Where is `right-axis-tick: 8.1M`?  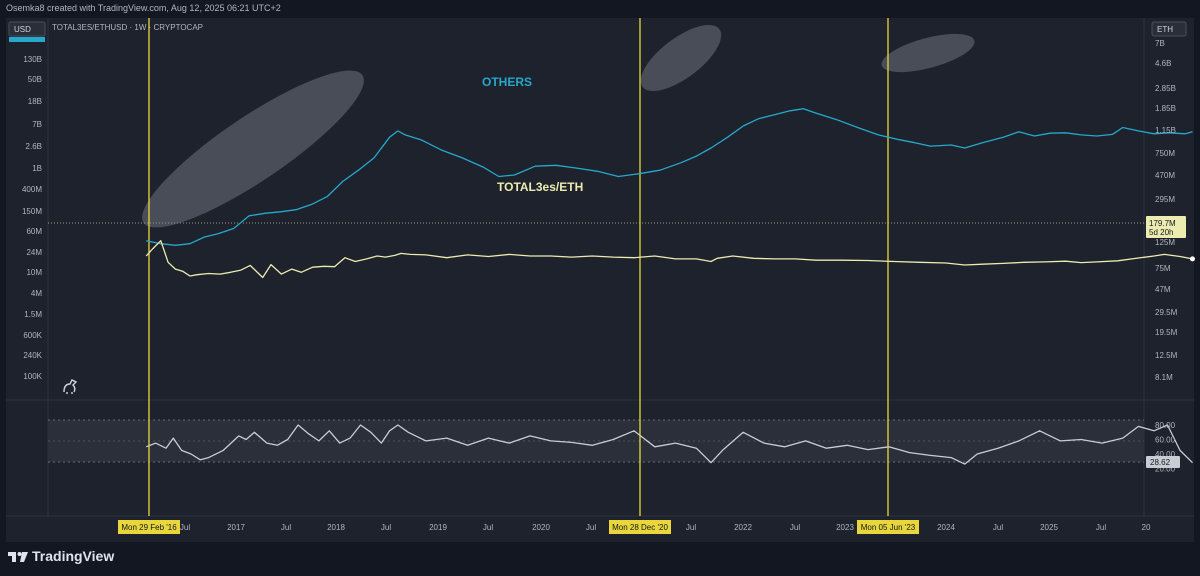 right-axis-tick: 8.1M is located at coordinates (1164, 377).